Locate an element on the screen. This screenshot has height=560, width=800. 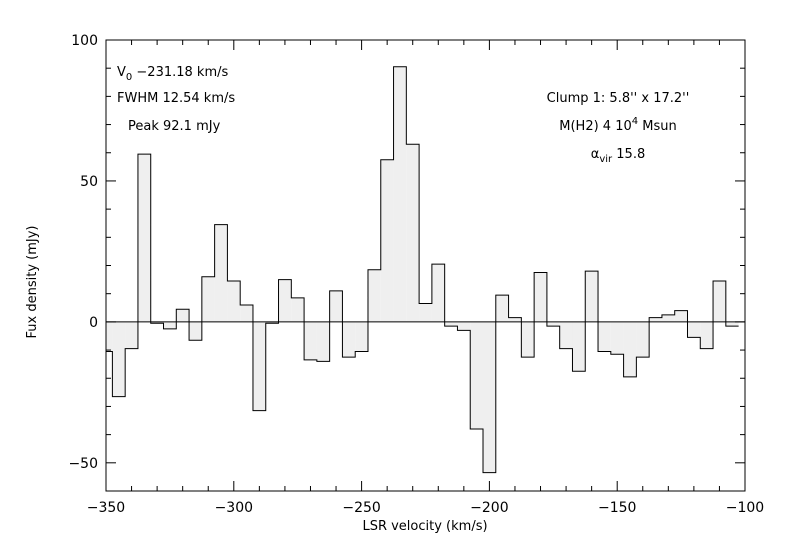
clump-size-annotation: Clump 1: 5.8'' x 17.2'' is located at coordinates (618, 98).